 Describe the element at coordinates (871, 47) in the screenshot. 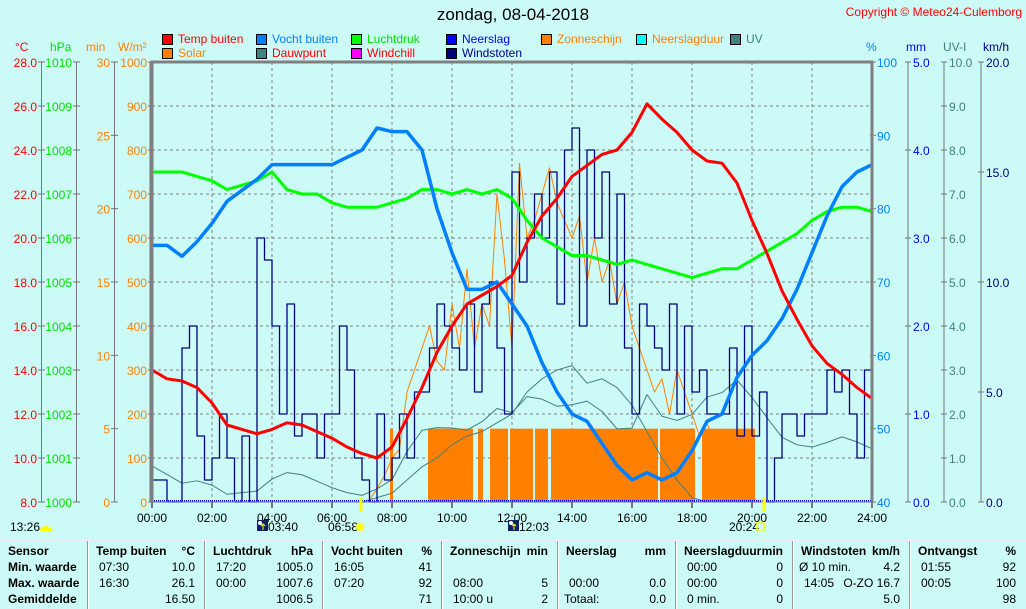

I see `axis-unit-humidity: %` at that location.